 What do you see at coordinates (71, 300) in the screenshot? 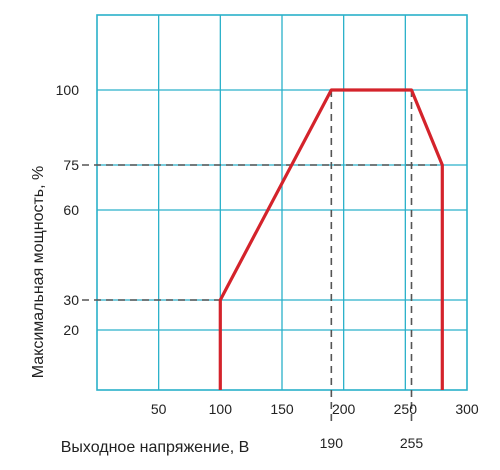
I see `y-tick-label-30: 30` at bounding box center [71, 300].